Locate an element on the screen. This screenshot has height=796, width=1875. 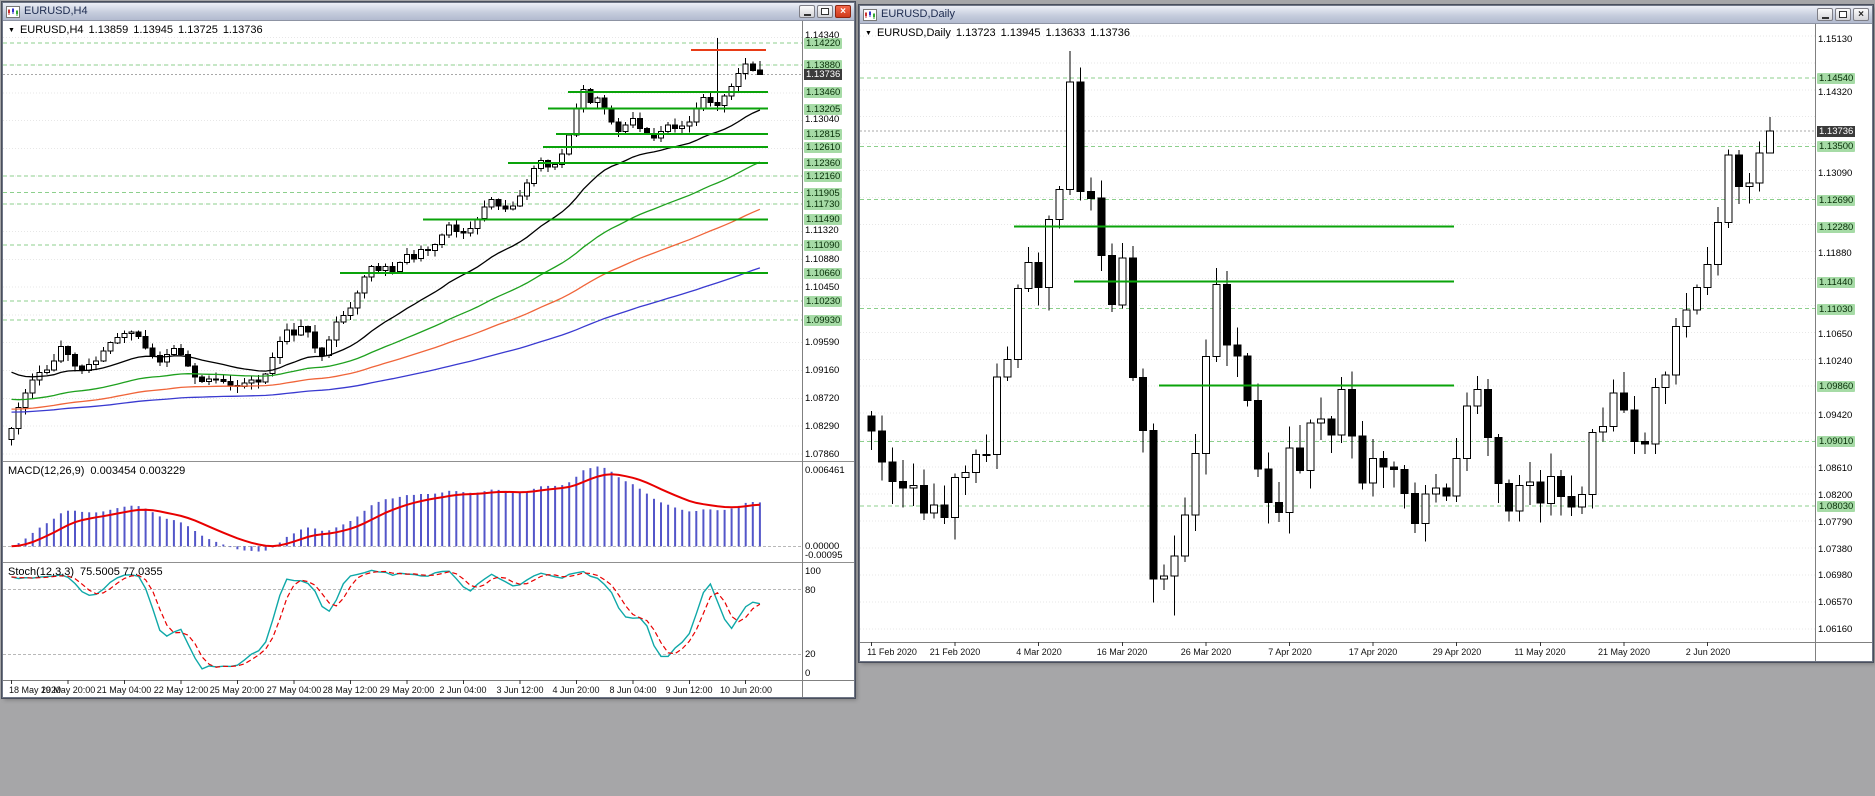
close-button-daily: × is located at coordinates (1861, 14).